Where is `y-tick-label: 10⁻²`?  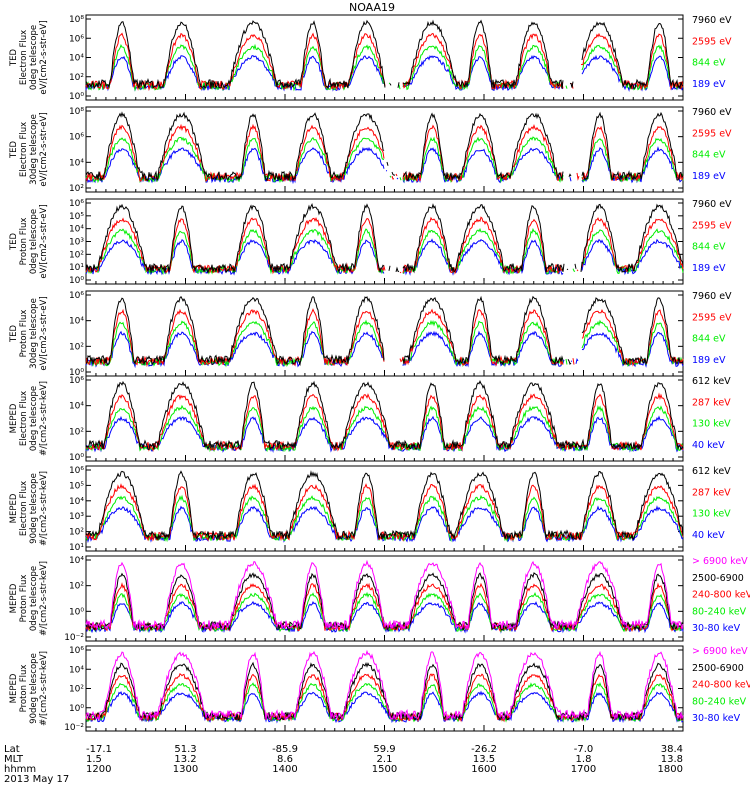
y-tick-label: 10⁻² is located at coordinates (74, 728).